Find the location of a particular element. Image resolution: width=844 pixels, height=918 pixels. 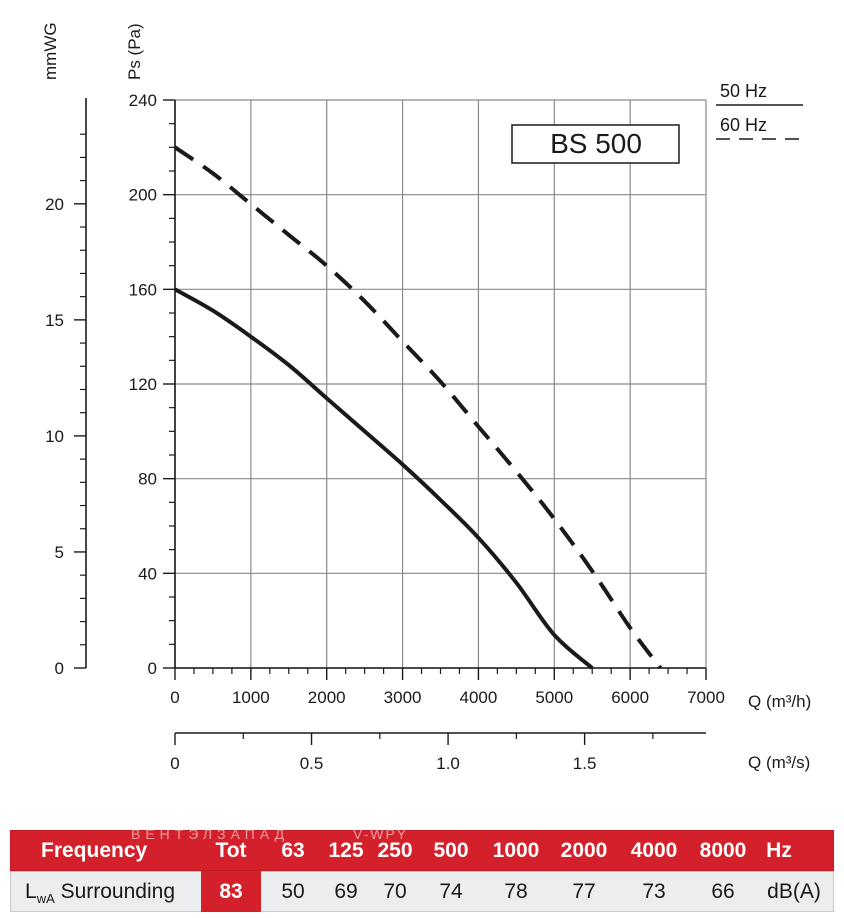

x-tick-label-m3s-3: 1.5 is located at coordinates (585, 763).